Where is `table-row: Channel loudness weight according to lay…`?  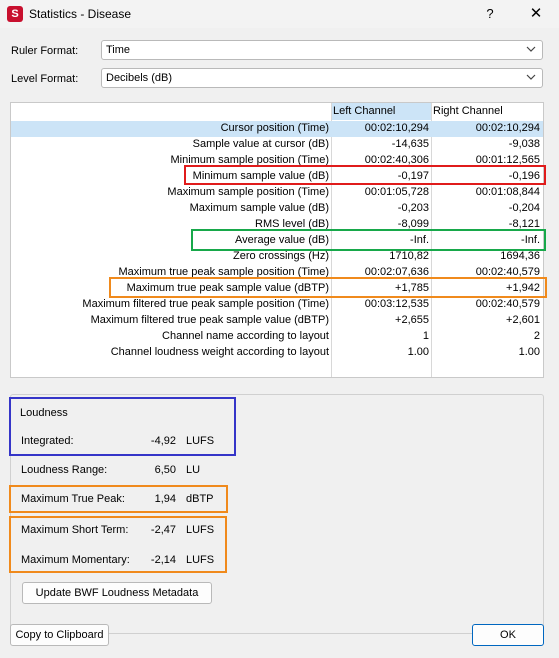 table-row: Channel loudness weight according to lay… is located at coordinates (277, 353).